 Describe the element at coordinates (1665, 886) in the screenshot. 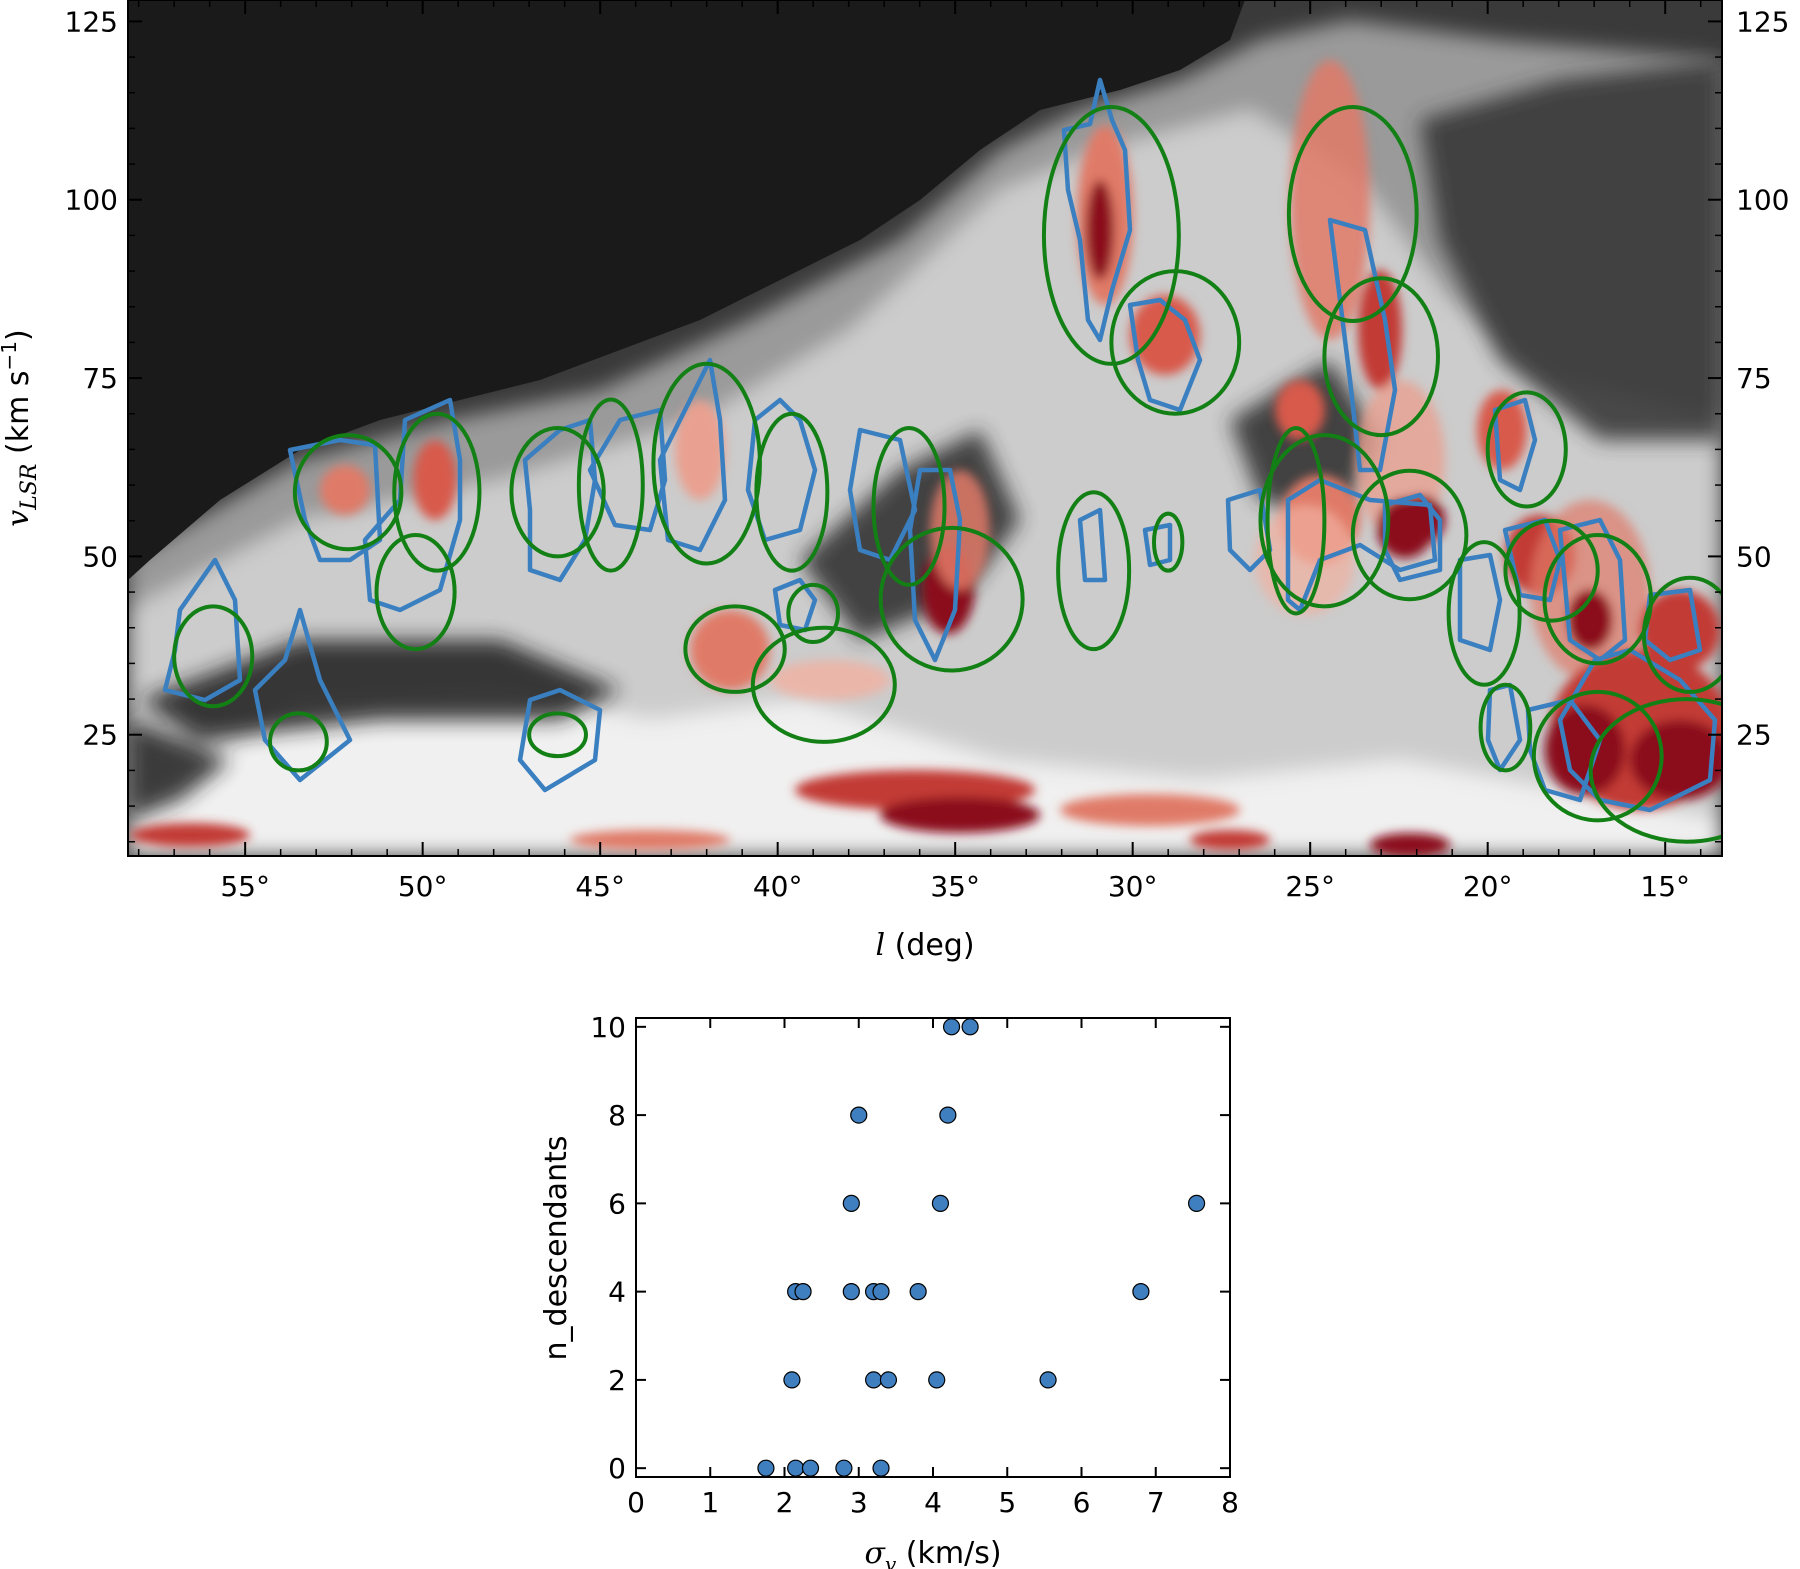

I see `x-tick-label: 15°` at that location.